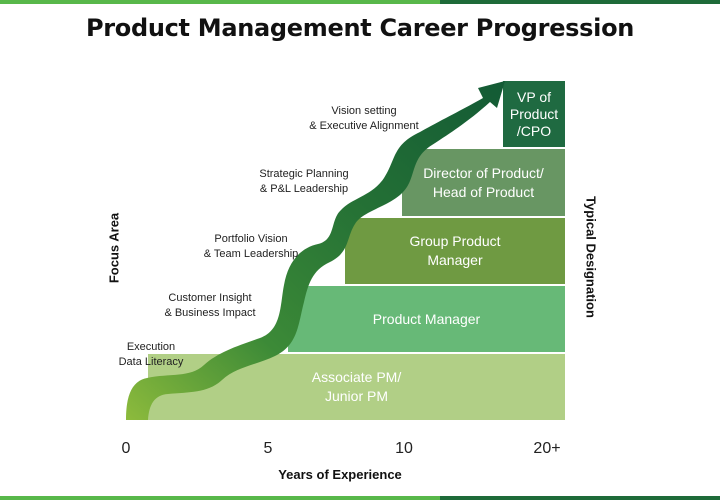  I want to click on step-block-vp, so click(534, 114).